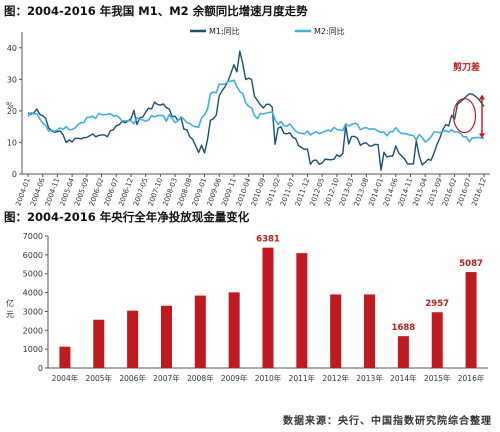 The image size is (500, 432). What do you see at coordinates (482, 97) in the screenshot?
I see `annotation-arrowhead-top` at bounding box center [482, 97].